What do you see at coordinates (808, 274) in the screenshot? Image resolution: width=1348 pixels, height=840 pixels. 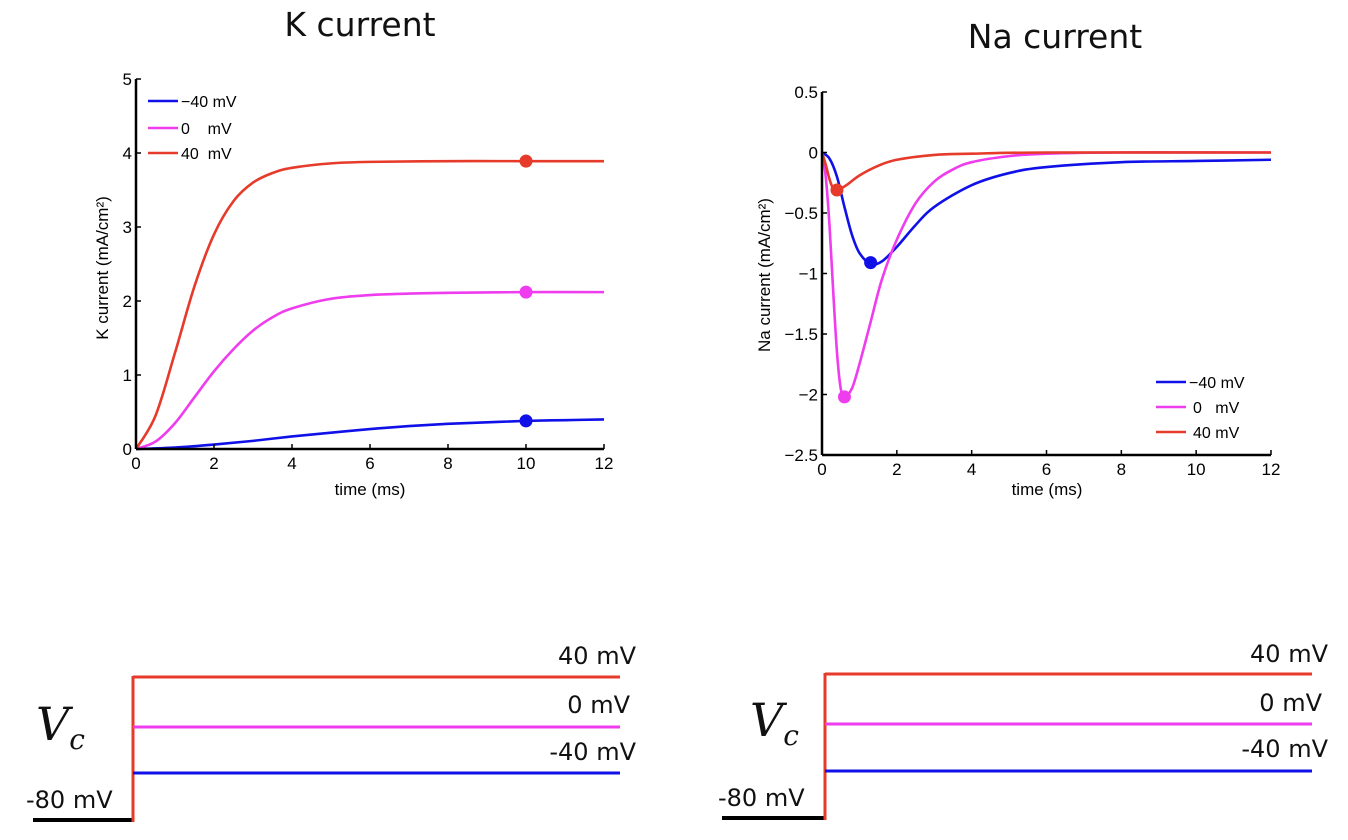 I see `na-y-tick-label: −1` at bounding box center [808, 274].